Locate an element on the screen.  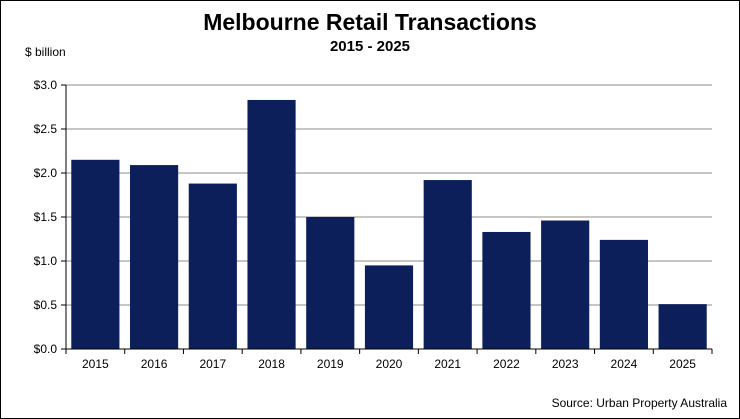
y-tick-label: $2.5 is located at coordinates (46, 129).